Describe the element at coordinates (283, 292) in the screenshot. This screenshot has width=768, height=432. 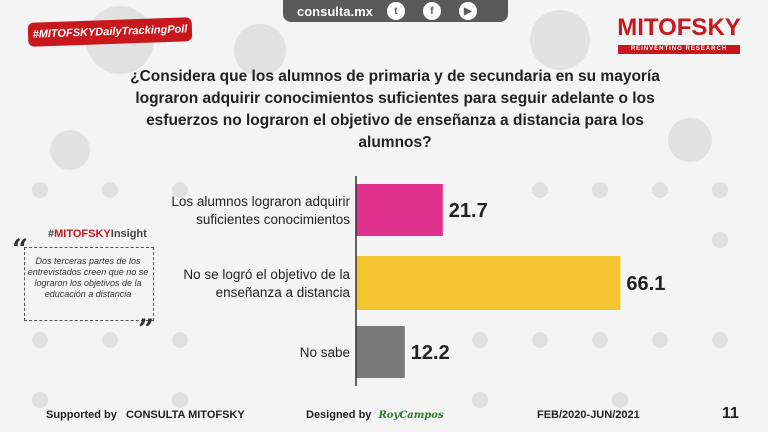
I see `category-label-1-1: enseñanza a distancia` at that location.